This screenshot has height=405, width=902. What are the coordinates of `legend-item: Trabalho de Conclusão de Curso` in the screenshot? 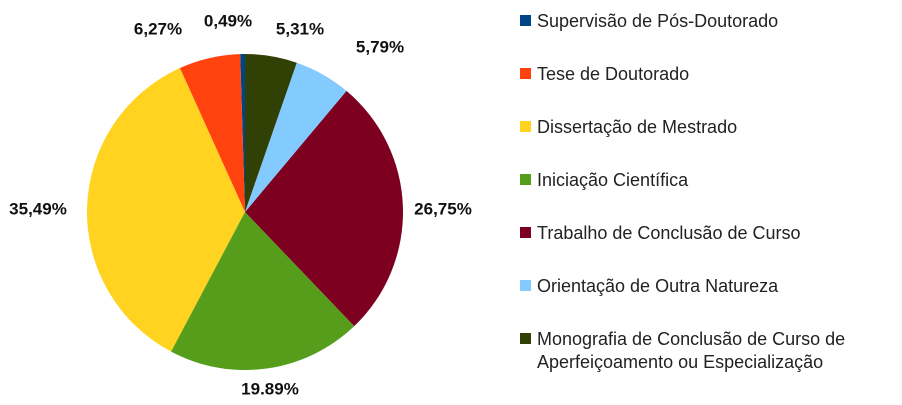 It's located at (710, 246).